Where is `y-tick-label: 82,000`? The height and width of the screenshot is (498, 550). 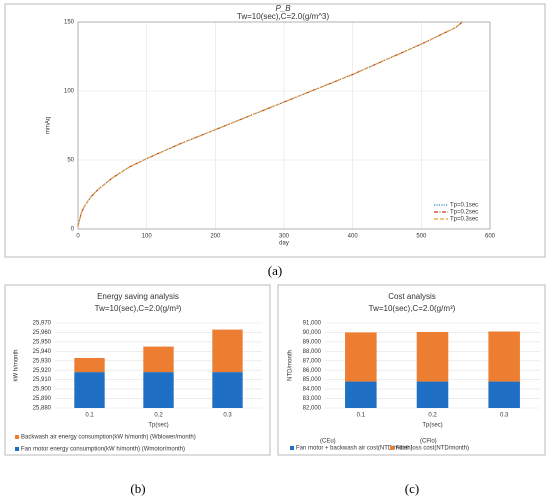
y-tick-label: 82,000 is located at coordinates (312, 409).